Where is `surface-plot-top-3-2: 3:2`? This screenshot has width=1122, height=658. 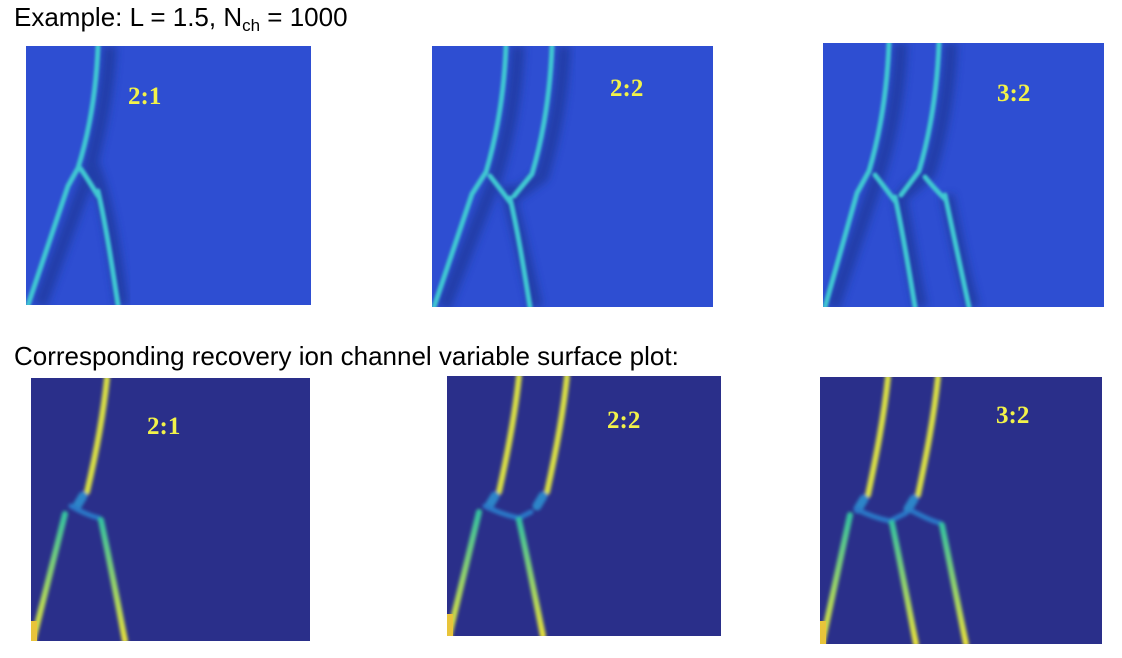 surface-plot-top-3-2: 3:2 is located at coordinates (963, 175).